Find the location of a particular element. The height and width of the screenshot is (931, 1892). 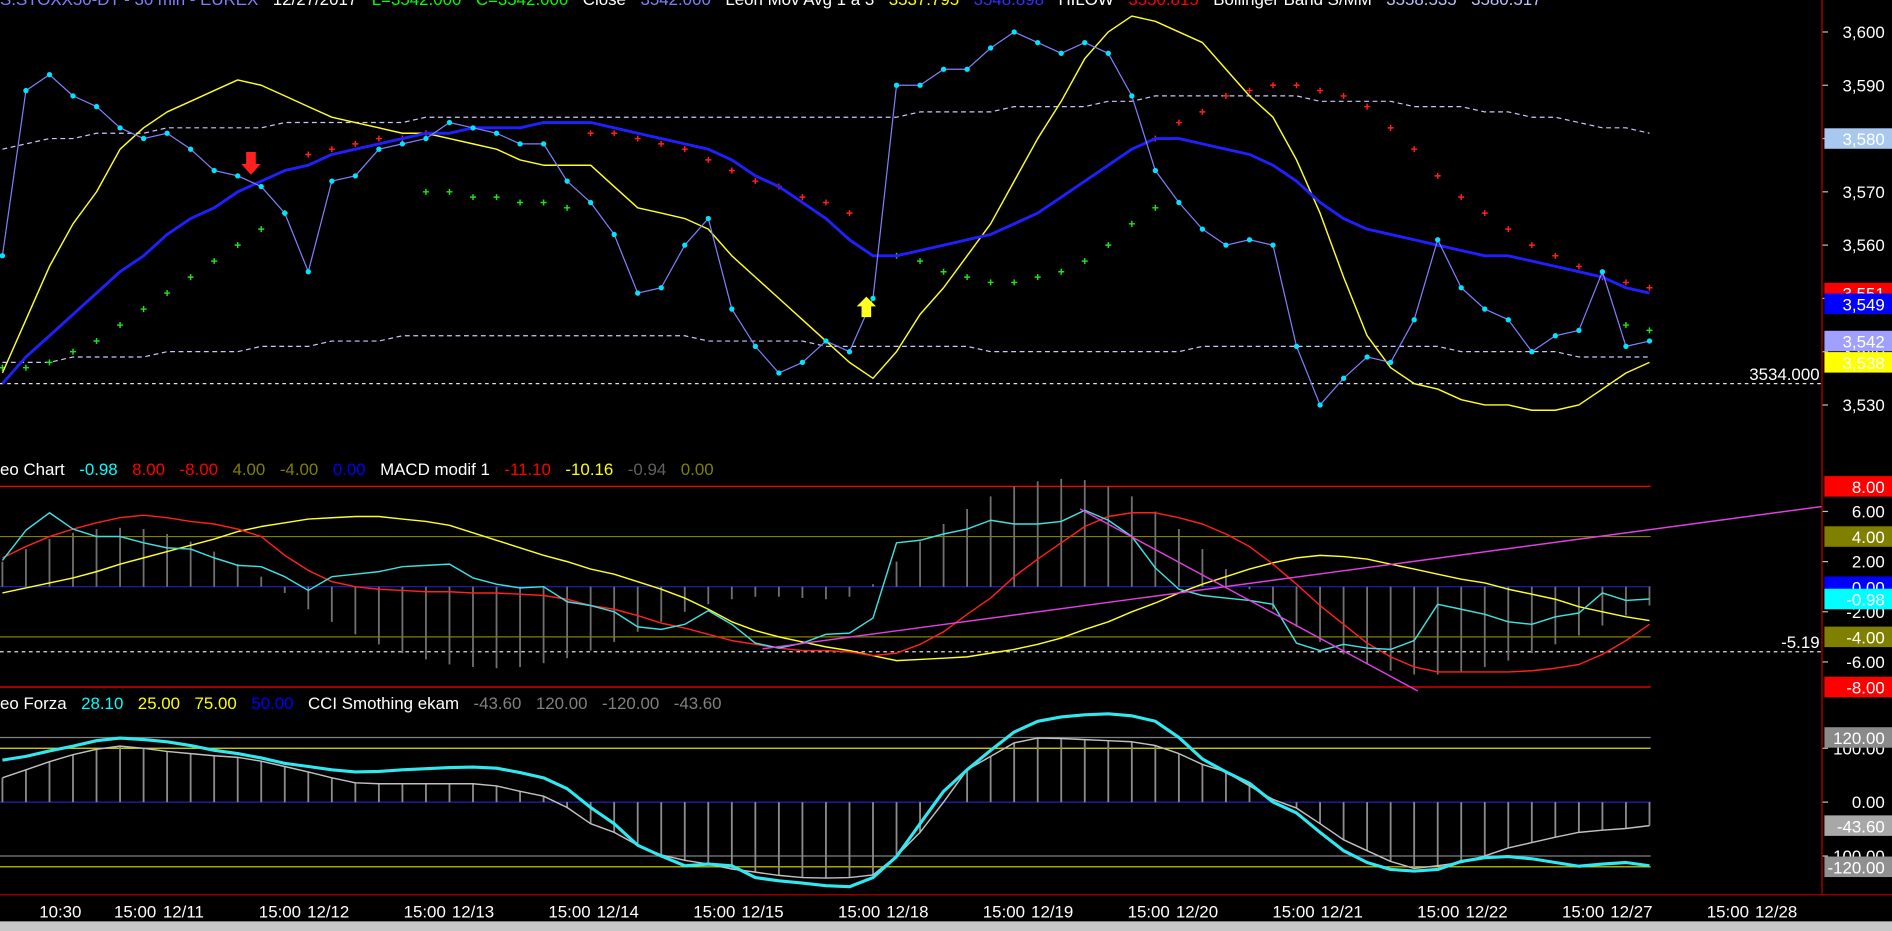

header-item: -0.98 is located at coordinates (98, 469).